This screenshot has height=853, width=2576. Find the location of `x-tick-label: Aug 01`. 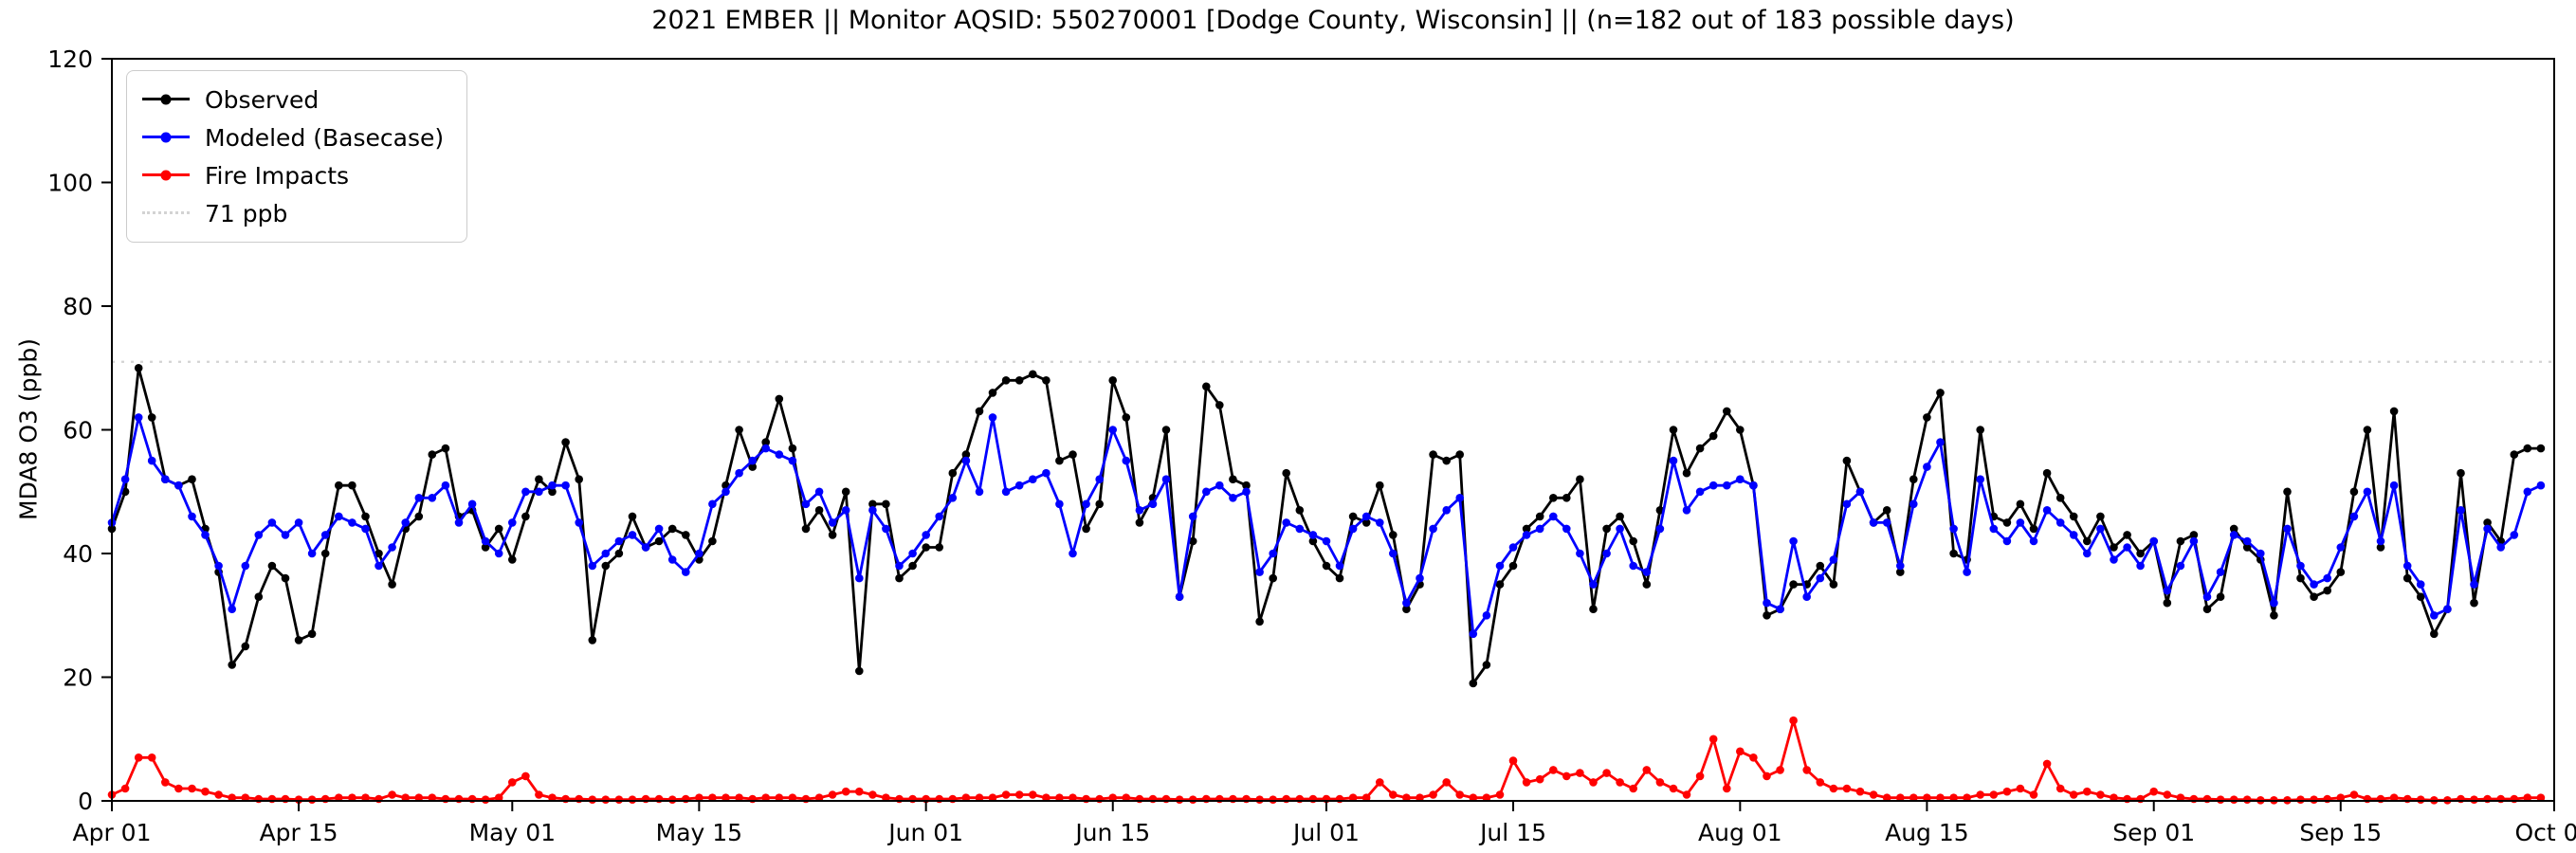

x-tick-label: Aug 01 is located at coordinates (1740, 832).